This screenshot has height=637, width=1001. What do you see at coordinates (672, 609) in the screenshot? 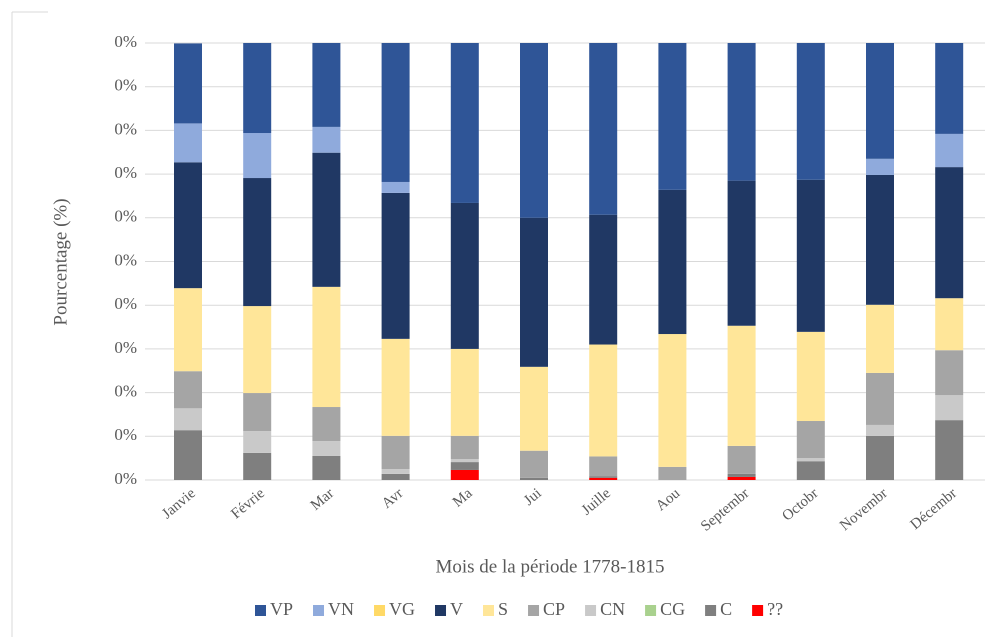
I see `legend-label: CG` at bounding box center [672, 609].